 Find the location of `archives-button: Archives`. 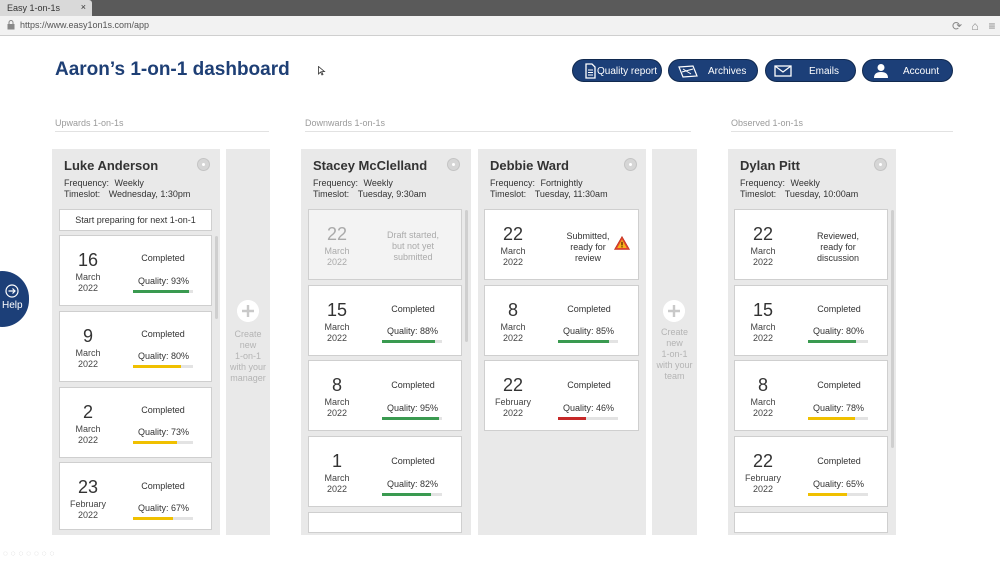

archives-button: Archives is located at coordinates (713, 70).